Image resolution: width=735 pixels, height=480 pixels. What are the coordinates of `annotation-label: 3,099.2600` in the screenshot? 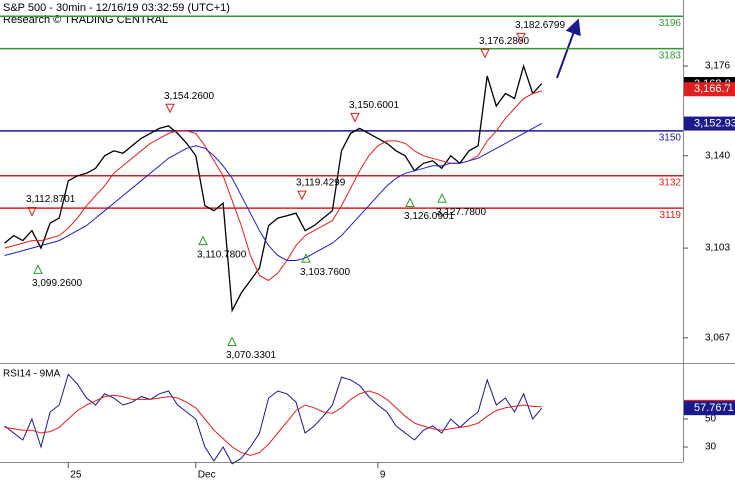 It's located at (57, 283).